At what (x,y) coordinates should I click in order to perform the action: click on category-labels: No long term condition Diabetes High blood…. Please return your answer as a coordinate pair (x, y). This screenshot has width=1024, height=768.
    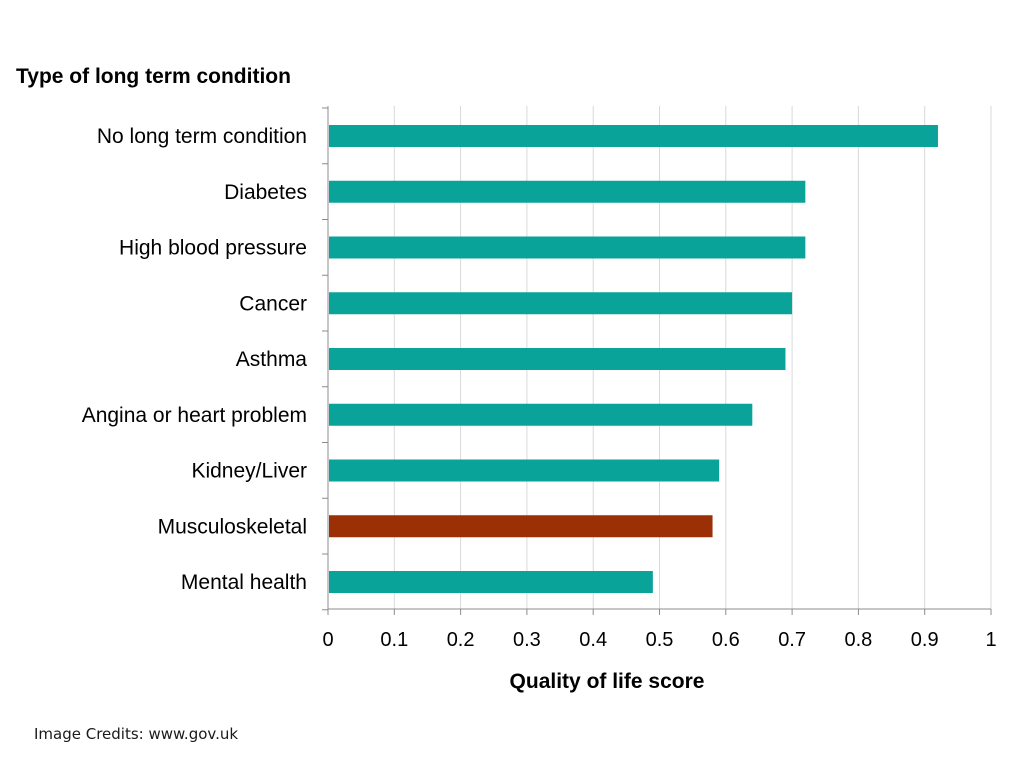
    Looking at the image, I should click on (195, 359).